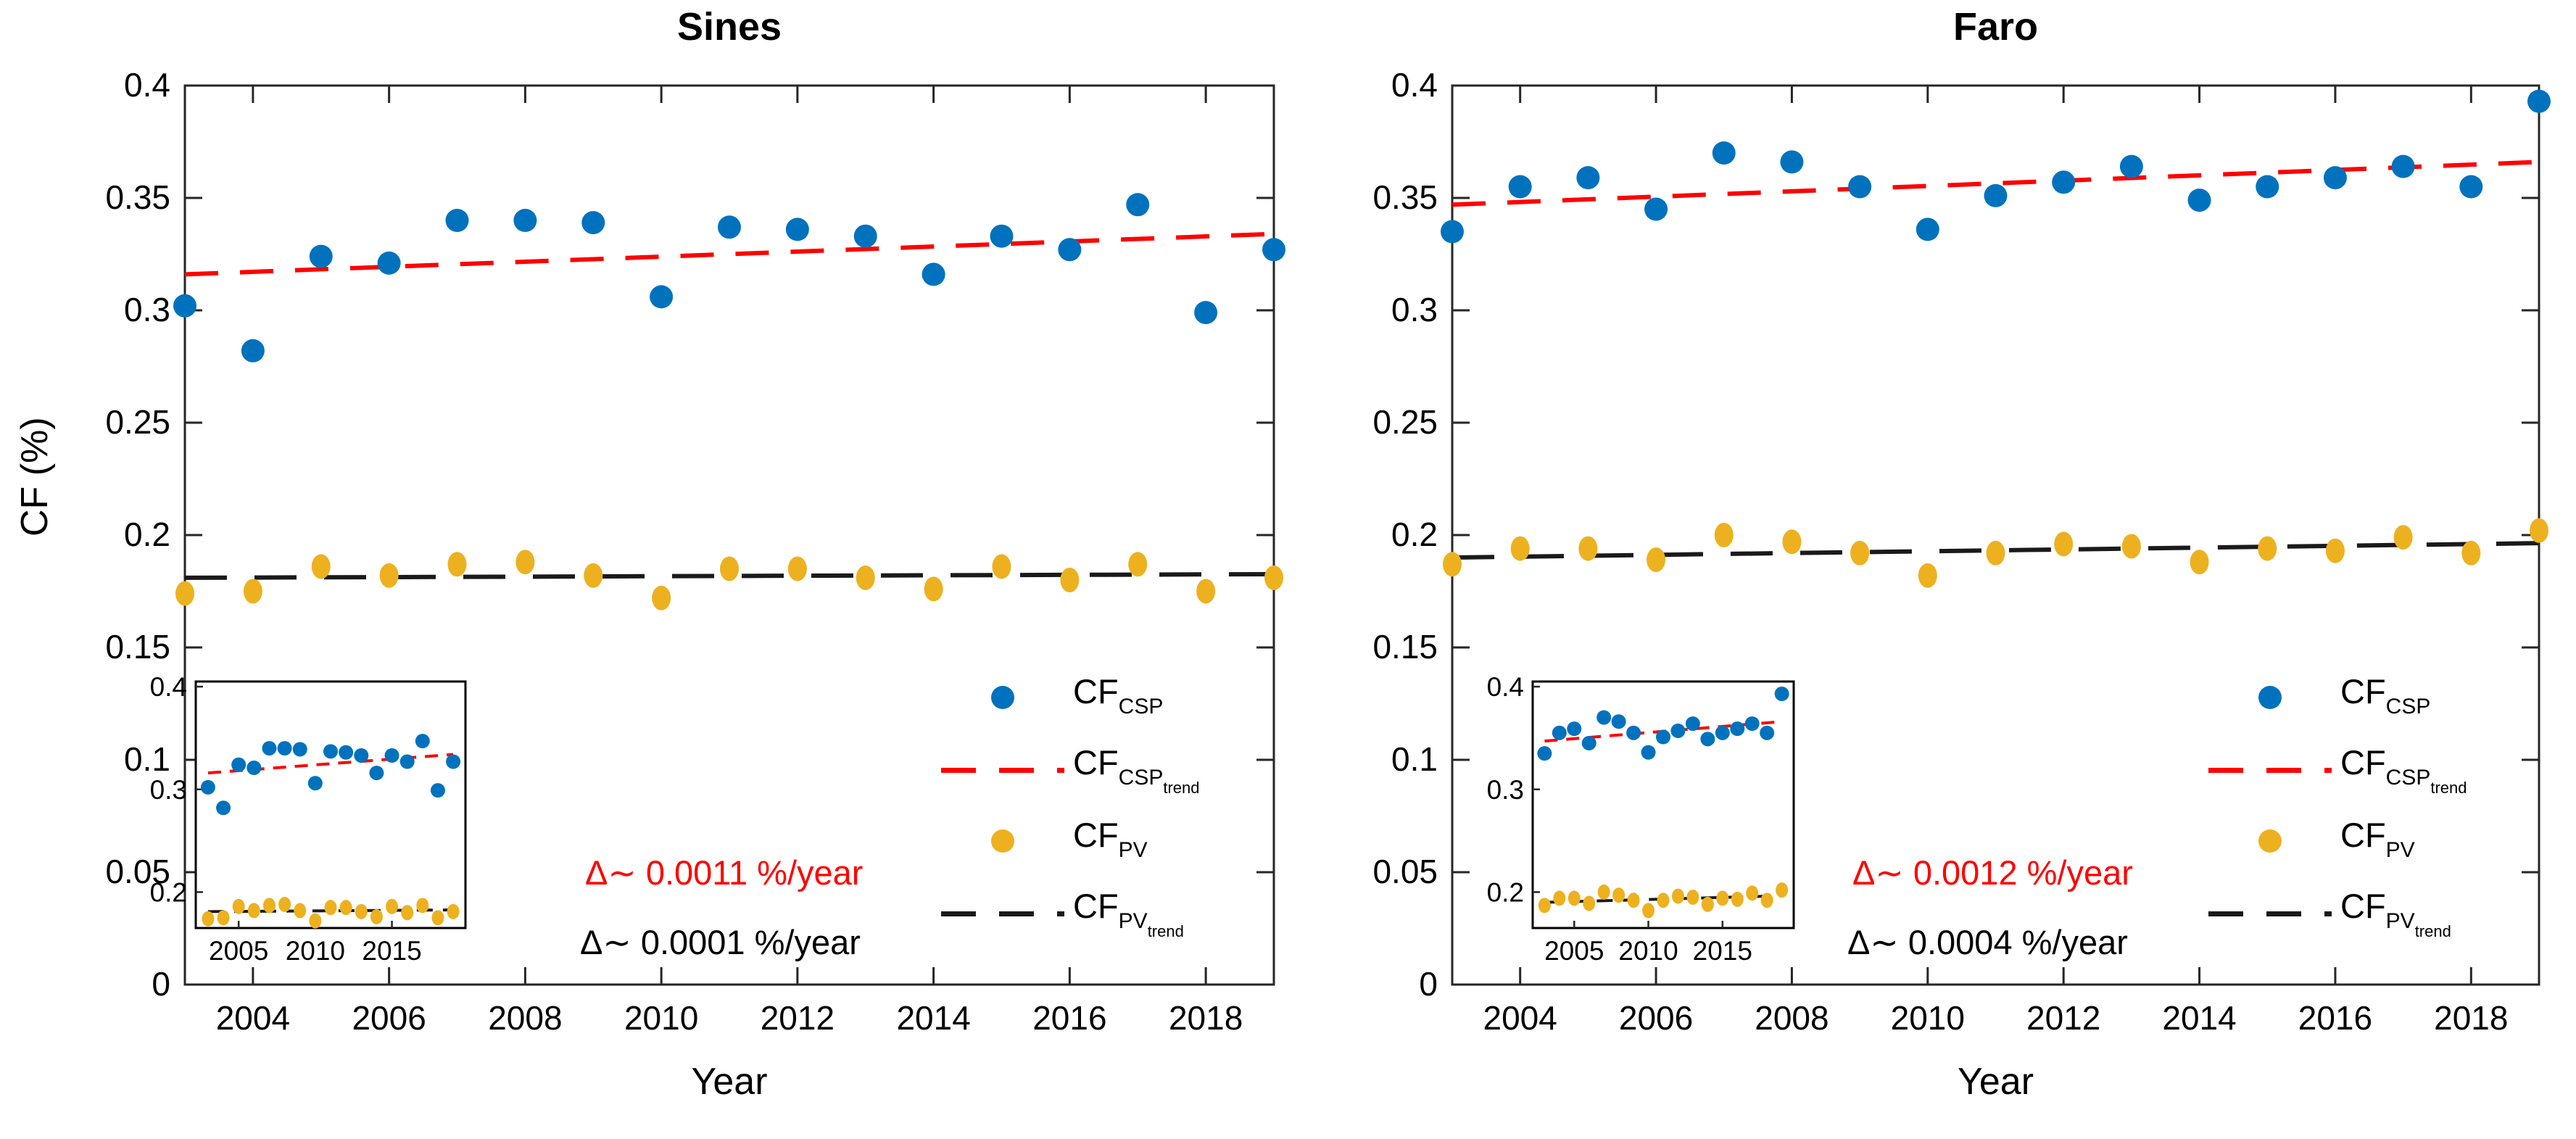 The width and height of the screenshot is (2576, 1139). I want to click on x-axis-label-faro: Year, so click(1996, 1082).